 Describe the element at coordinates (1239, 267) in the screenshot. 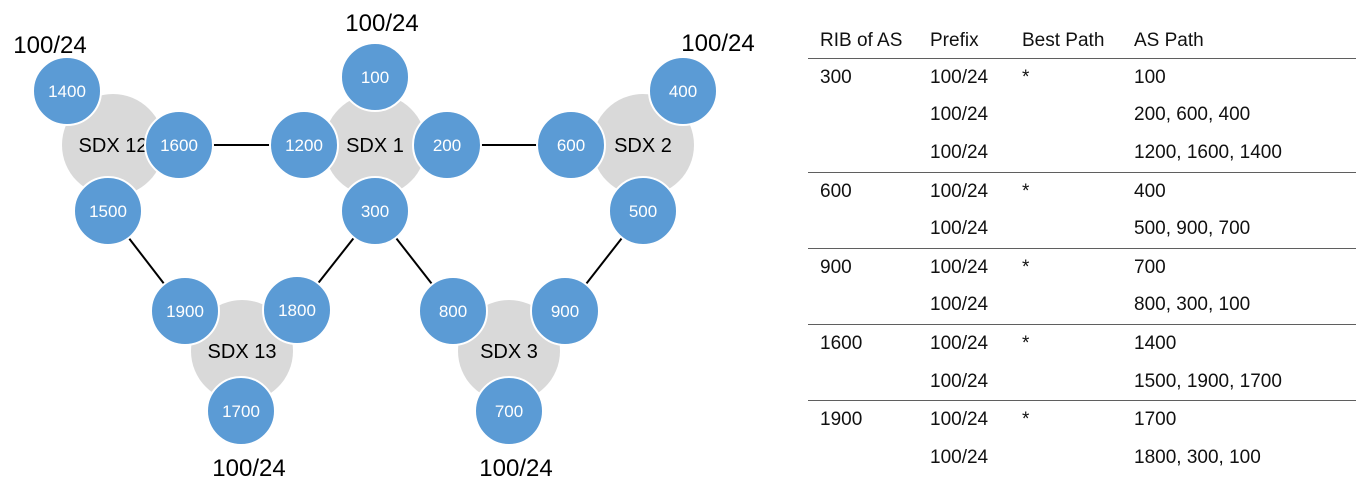

I see `rib-path-cell: 700` at that location.